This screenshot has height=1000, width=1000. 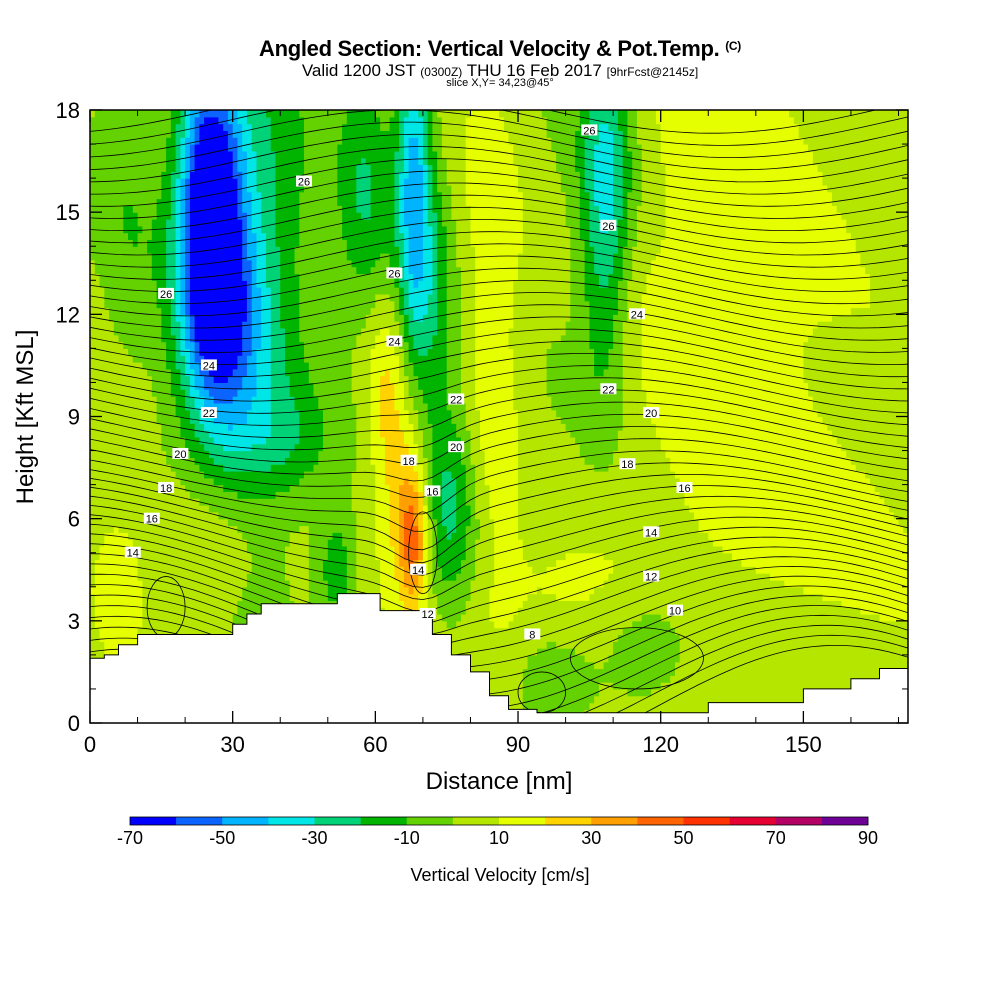 I want to click on contour-label-text: 26, so click(x=304, y=183).